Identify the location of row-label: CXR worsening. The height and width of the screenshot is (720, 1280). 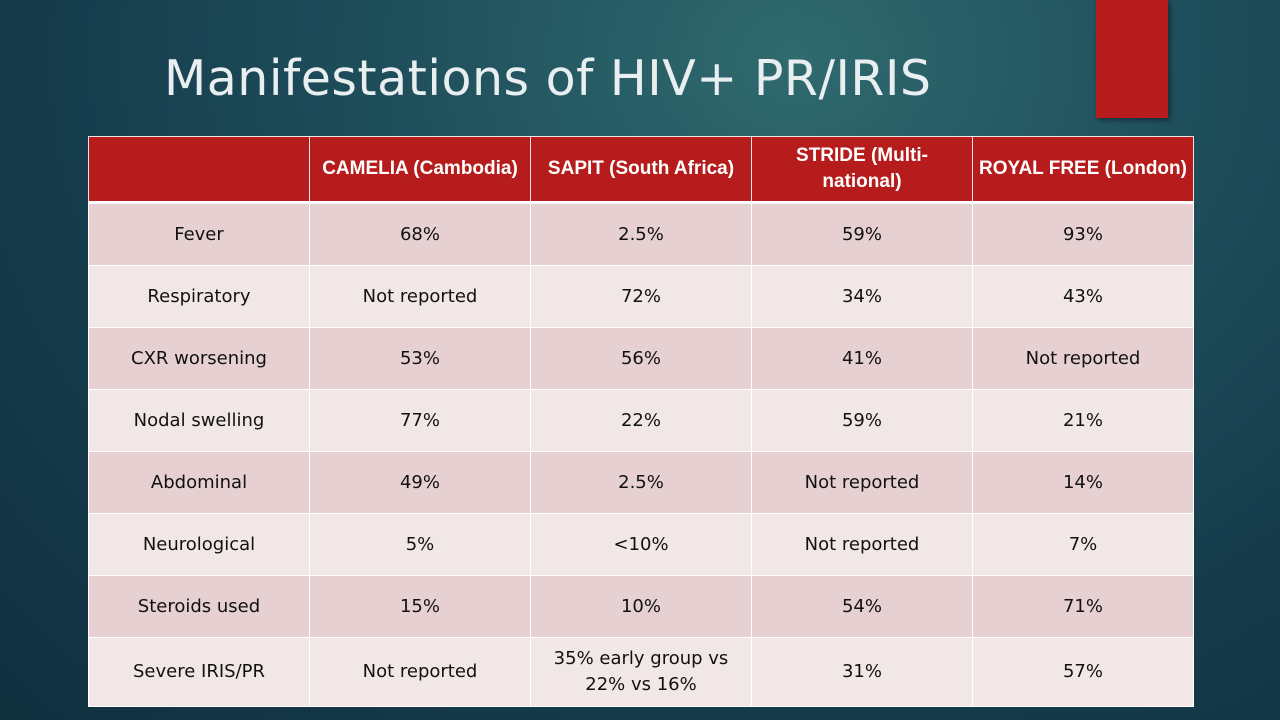
(199, 358).